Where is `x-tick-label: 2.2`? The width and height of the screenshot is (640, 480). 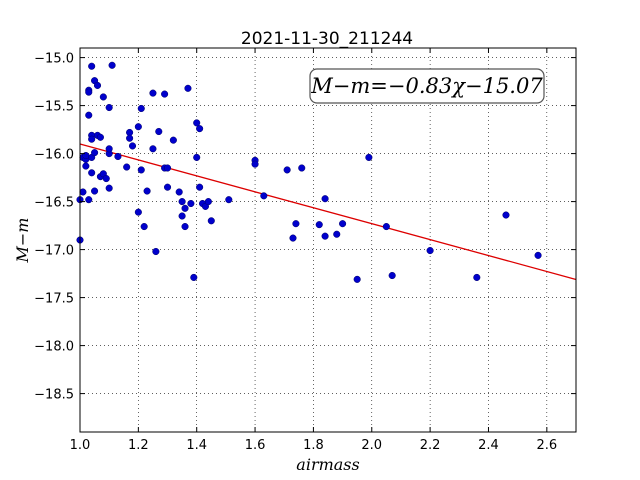
x-tick-label: 2.2 is located at coordinates (430, 445).